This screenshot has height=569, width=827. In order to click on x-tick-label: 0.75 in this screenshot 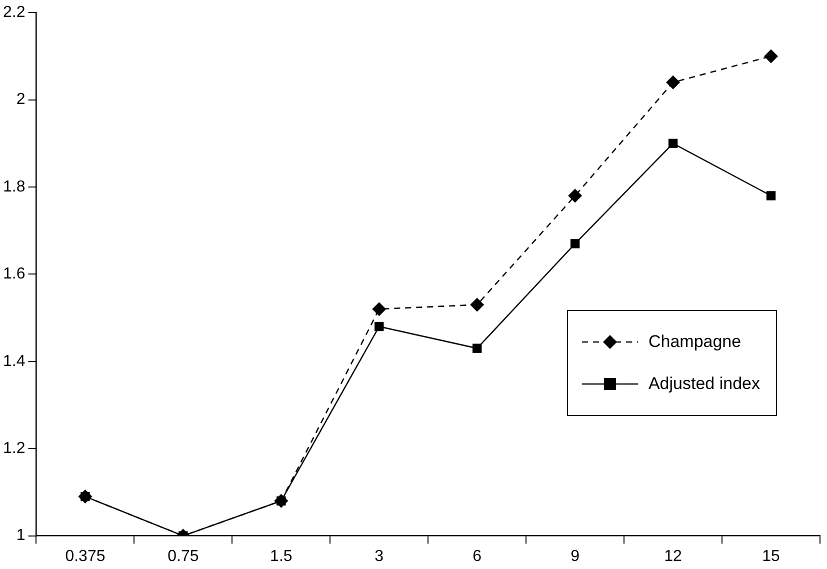, I will do `click(183, 556)`.